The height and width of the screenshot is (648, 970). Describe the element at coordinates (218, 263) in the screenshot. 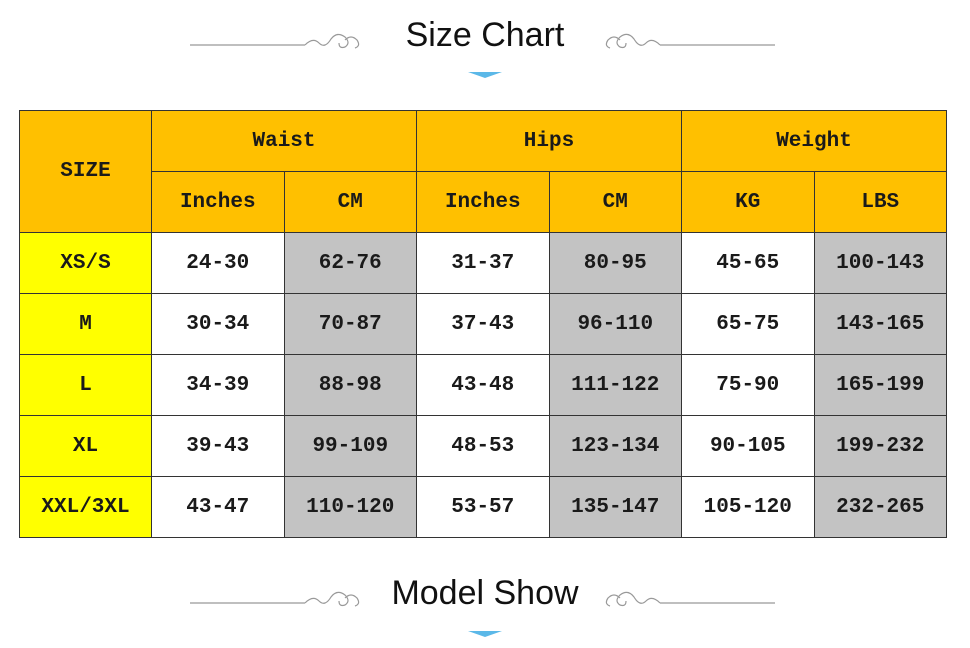

I see `measure-cell: 24-30` at that location.